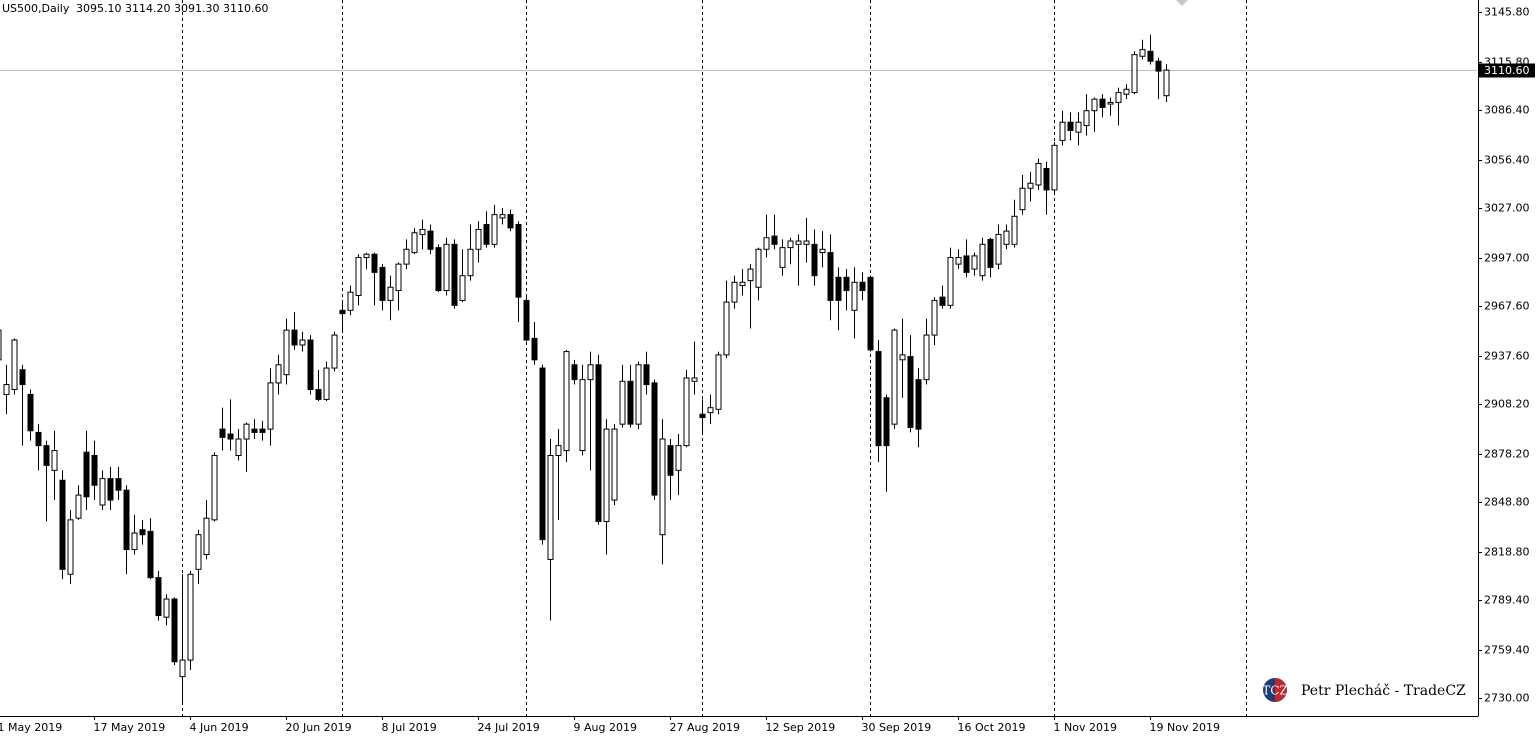 This screenshot has width=1537, height=737. I want to click on x-tick-label: 1 May 2019, so click(31, 727).